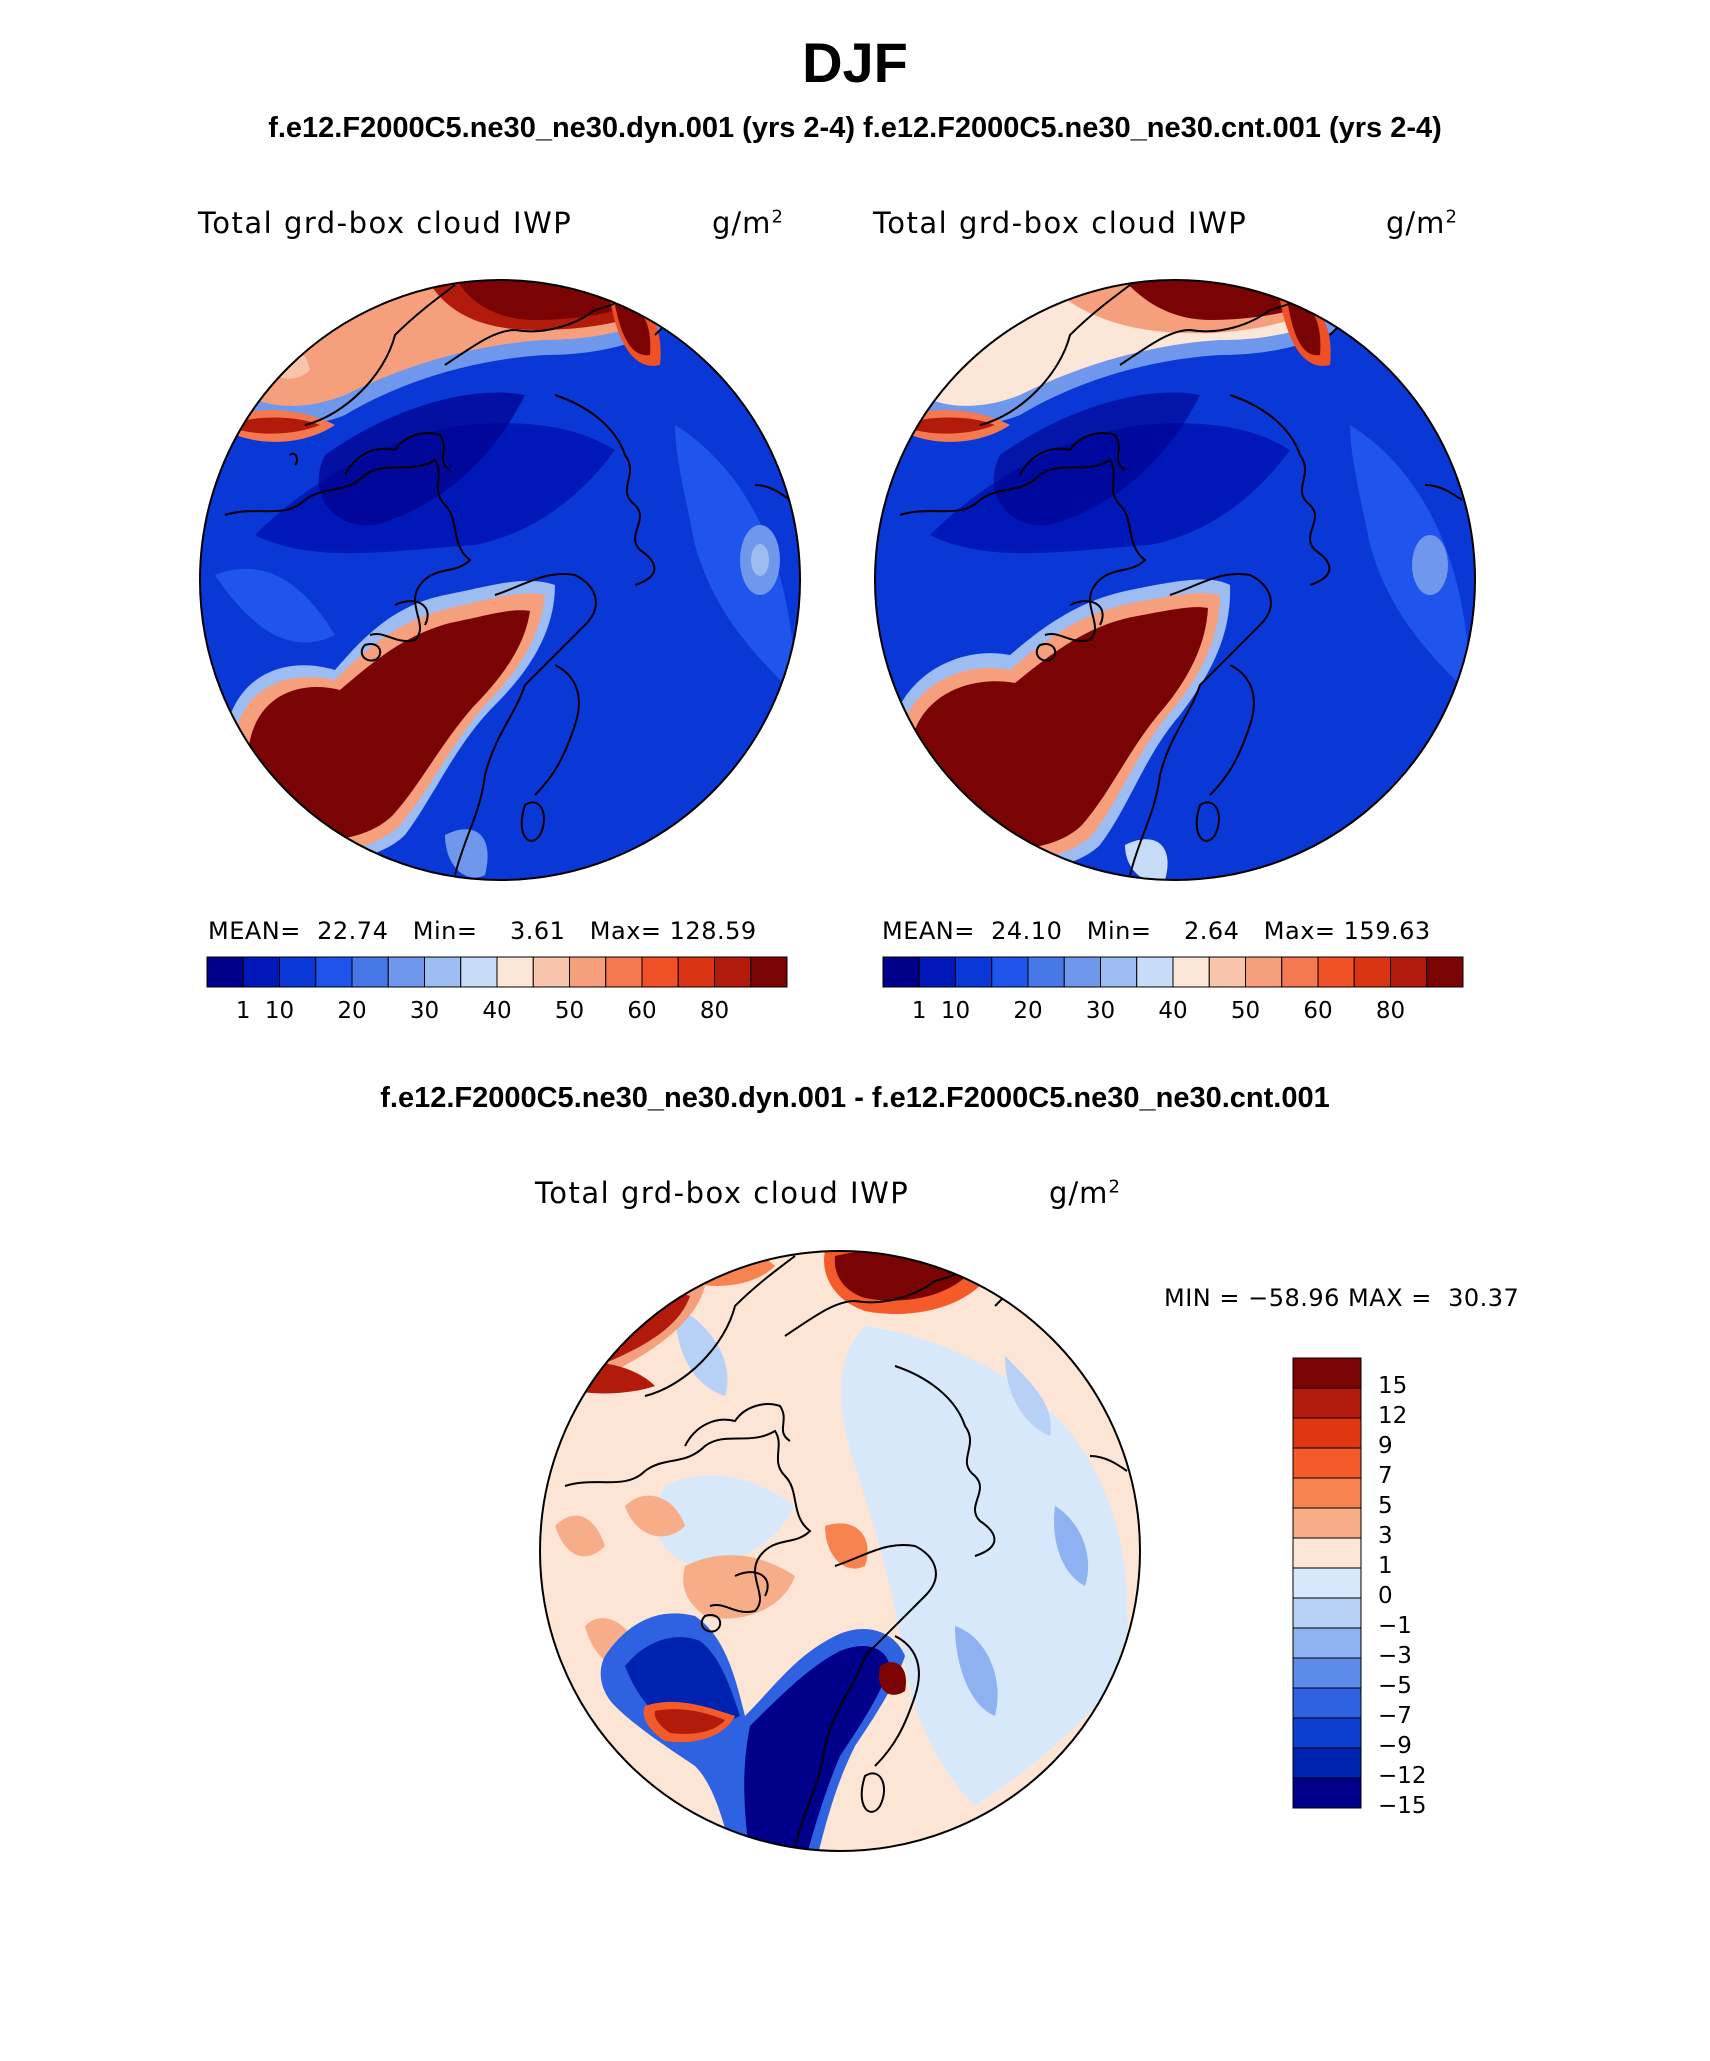  I want to click on panel3-units: g/m2, so click(1085, 1193).